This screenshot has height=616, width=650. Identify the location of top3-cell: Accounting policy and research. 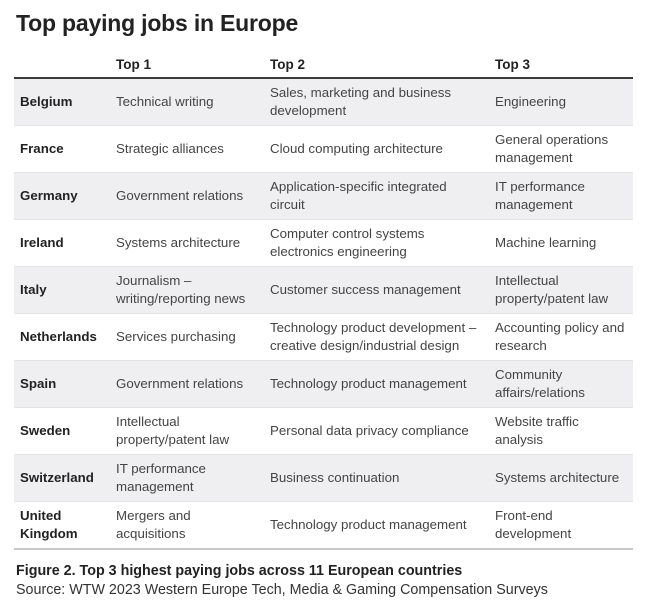
(561, 337).